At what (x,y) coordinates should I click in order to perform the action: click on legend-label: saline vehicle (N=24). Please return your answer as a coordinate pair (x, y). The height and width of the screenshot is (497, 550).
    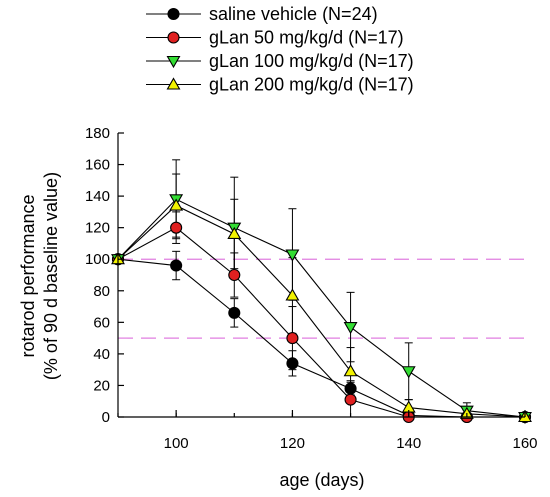
    Looking at the image, I should click on (293, 14).